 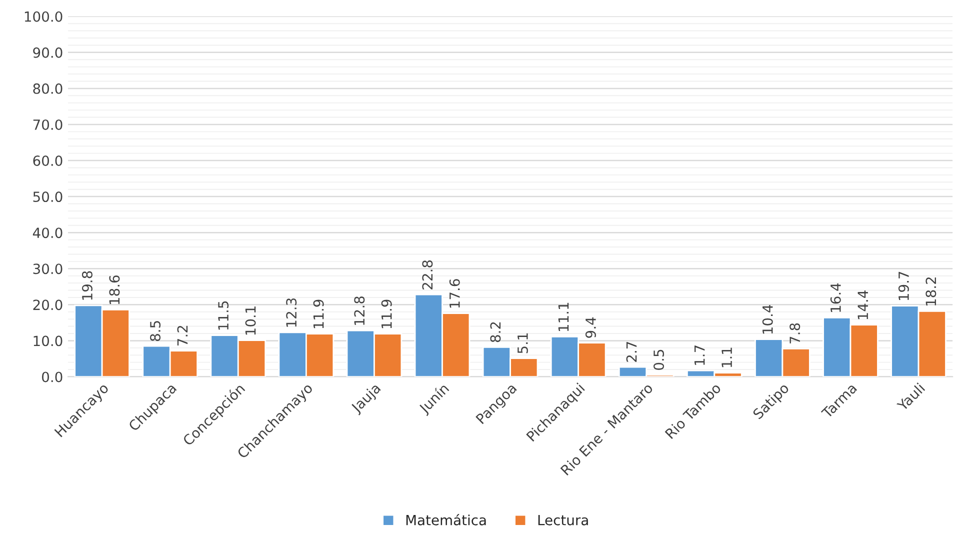 I want to click on y-tick-label: 100.0, so click(x=43, y=16).